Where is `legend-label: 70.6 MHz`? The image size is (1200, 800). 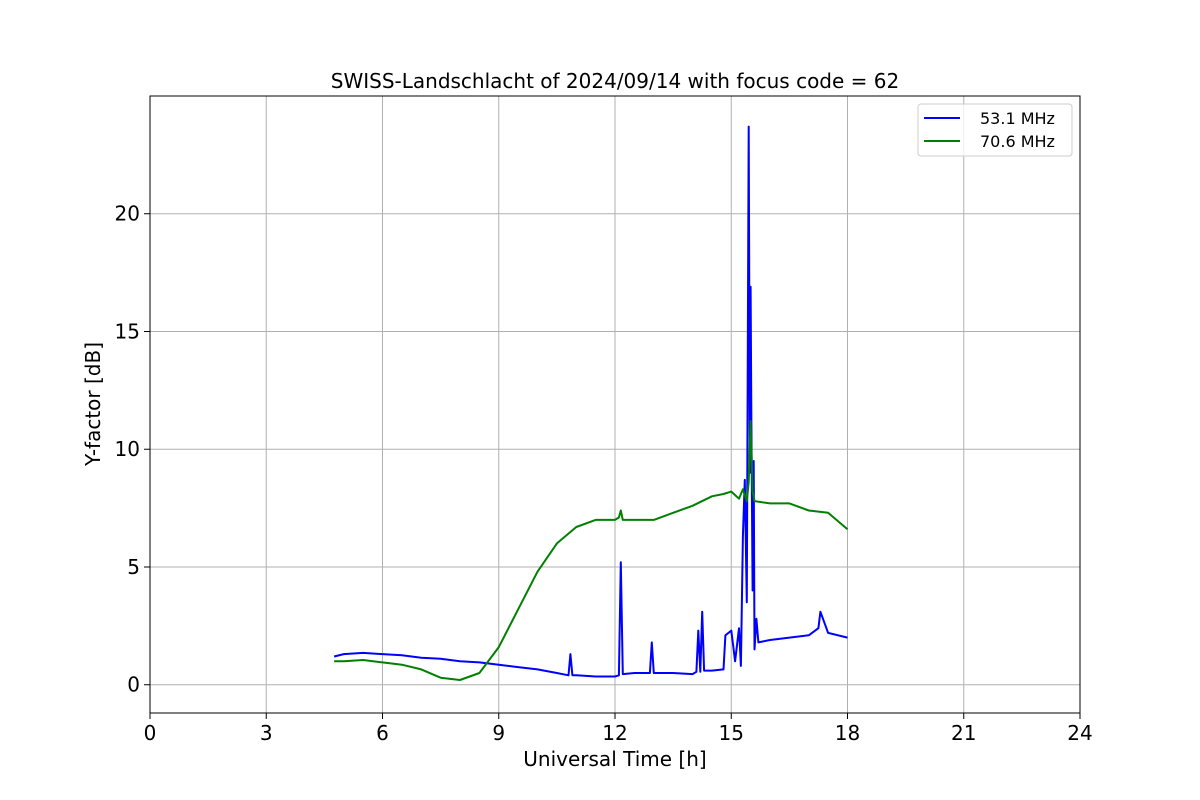
legend-label: 70.6 MHz is located at coordinates (1017, 141).